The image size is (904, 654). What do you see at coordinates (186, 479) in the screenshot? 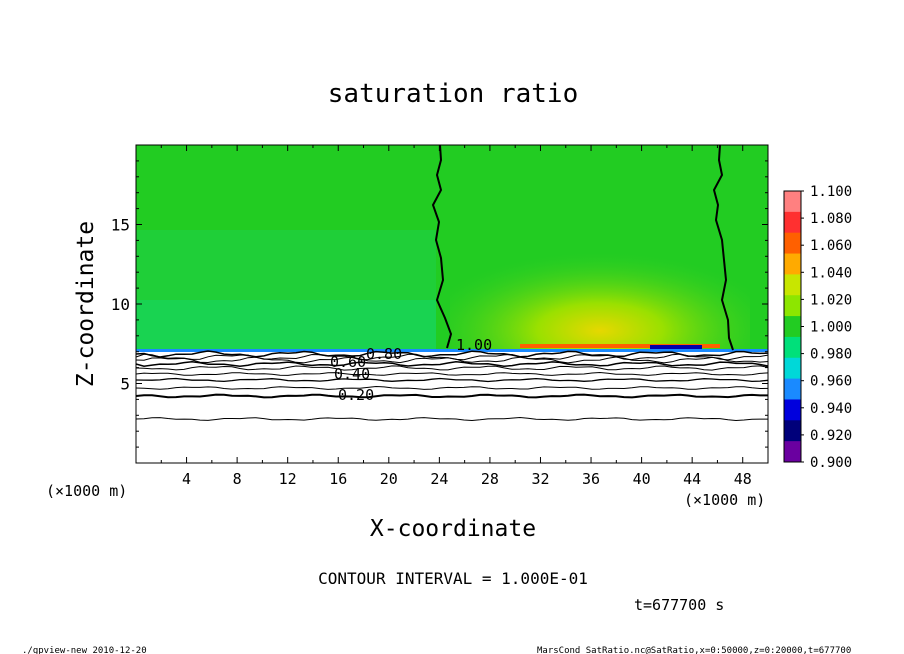
I see `x-tick-label: 4` at bounding box center [186, 479].